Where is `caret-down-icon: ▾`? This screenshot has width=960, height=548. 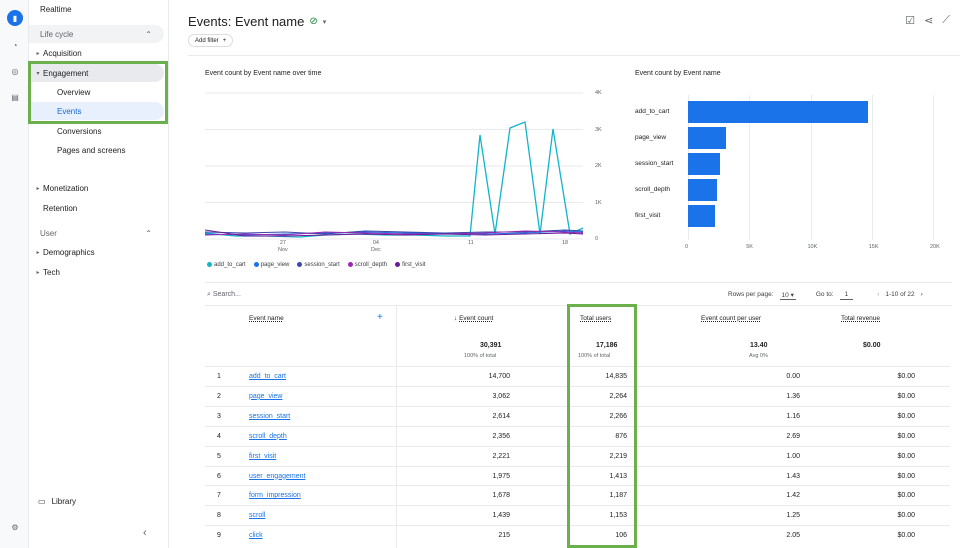 caret-down-icon: ▾ is located at coordinates (792, 295).